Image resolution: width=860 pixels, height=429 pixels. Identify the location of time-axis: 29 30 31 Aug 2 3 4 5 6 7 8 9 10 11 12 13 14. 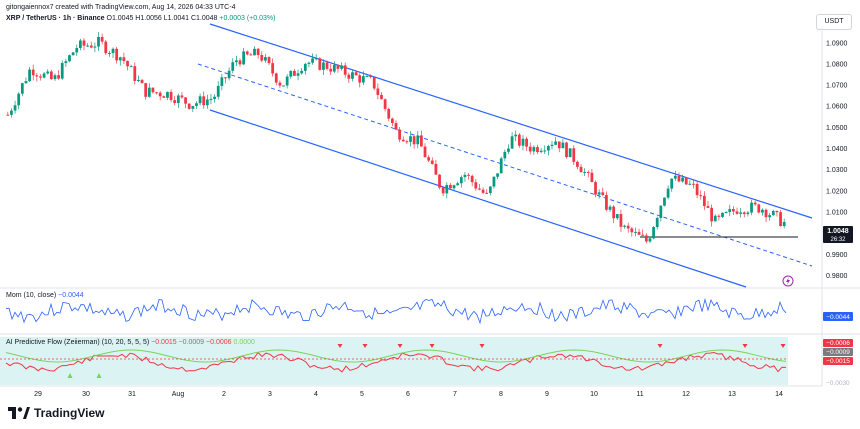
(408, 394).